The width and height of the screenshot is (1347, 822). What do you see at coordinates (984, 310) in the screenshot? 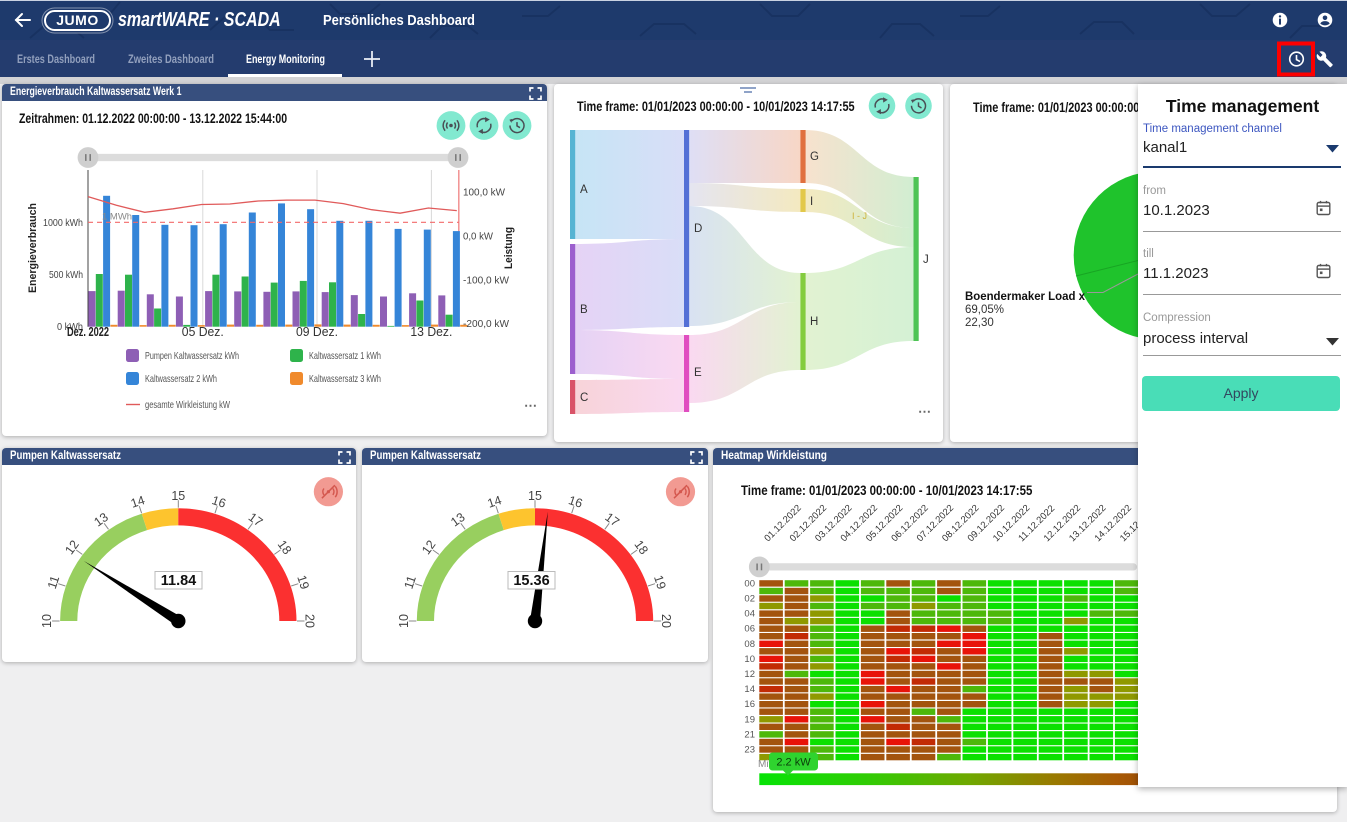
I see `svg-text: 69,05%` at bounding box center [984, 310].